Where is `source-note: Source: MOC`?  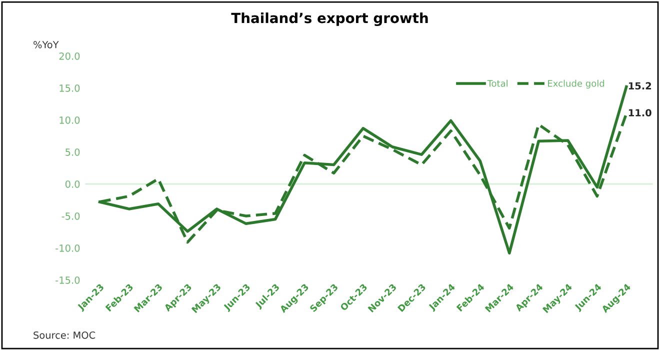
source-note: Source: MOC is located at coordinates (65, 335).